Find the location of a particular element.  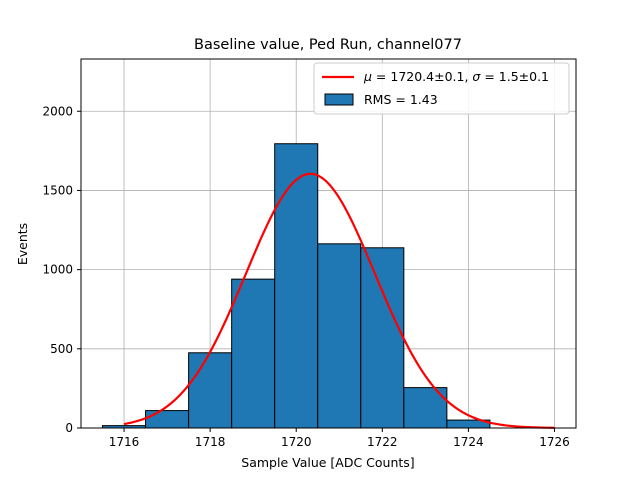

y-axis-label: Events is located at coordinates (22, 244).